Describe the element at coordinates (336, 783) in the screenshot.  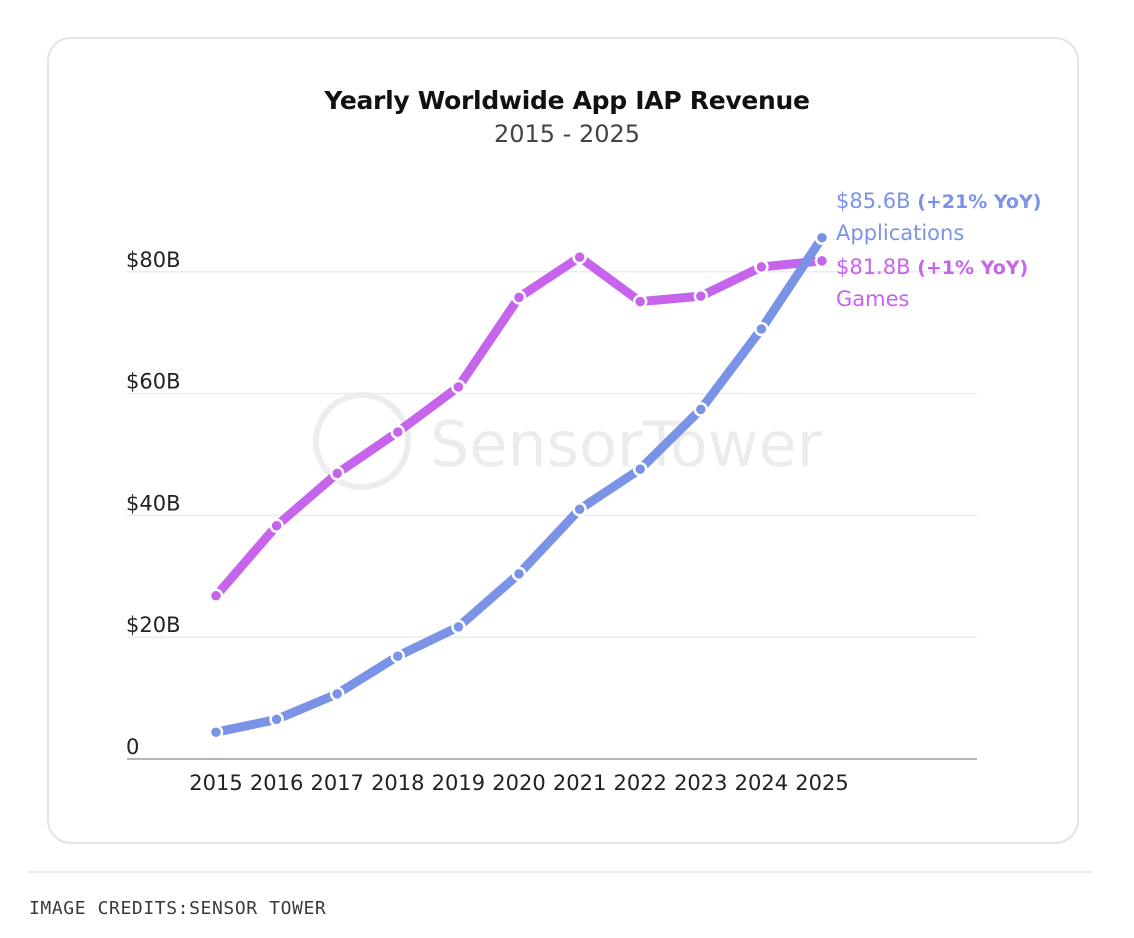
I see `x-tick-label: 2017` at that location.